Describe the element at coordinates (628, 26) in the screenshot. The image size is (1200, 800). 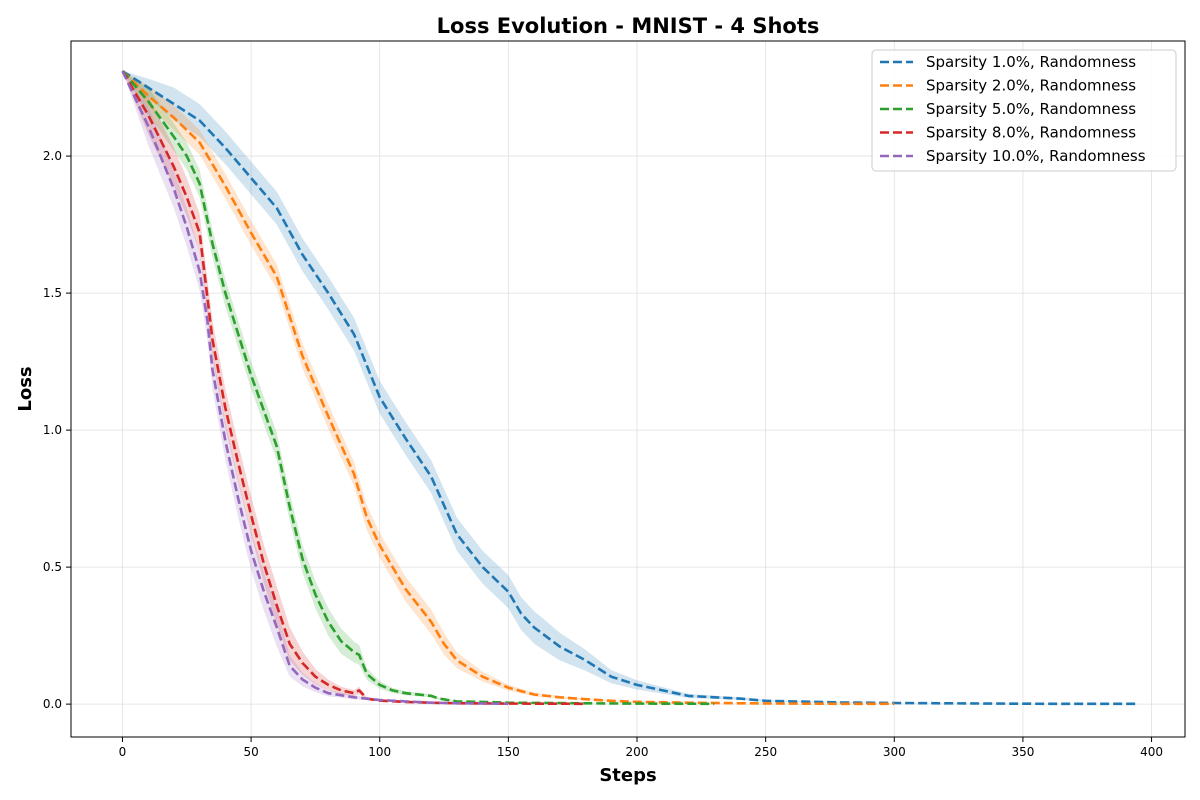
I see `chart-title: Loss Evolution - MNIST - 4 Shots` at that location.